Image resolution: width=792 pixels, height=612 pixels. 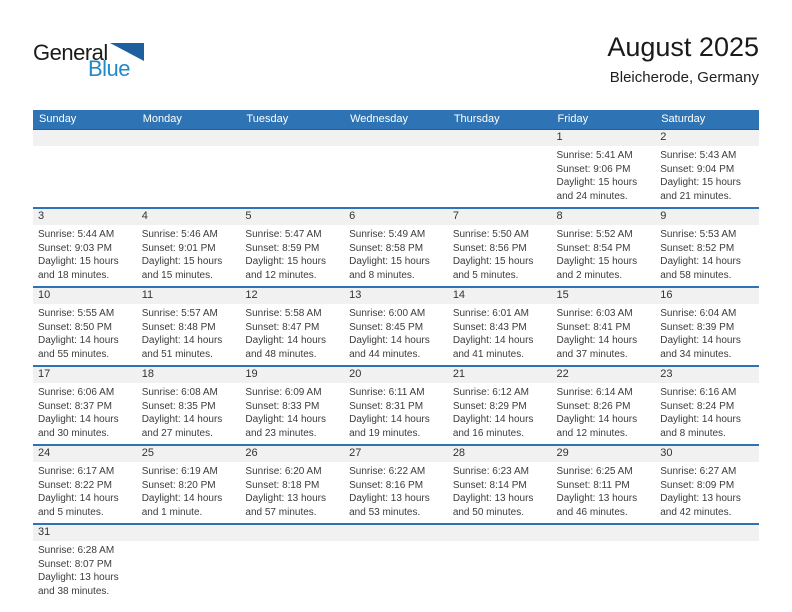 What do you see at coordinates (282, 248) in the screenshot?
I see `sunset-text: Sunset: 8:59 PM` at bounding box center [282, 248].